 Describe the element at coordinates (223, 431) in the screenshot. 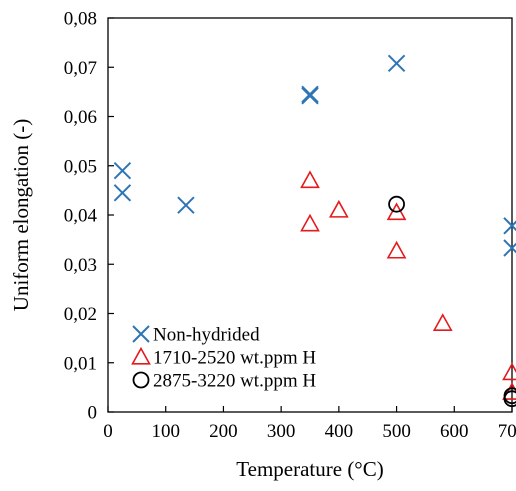

I see `x-tick-label: 200` at that location.